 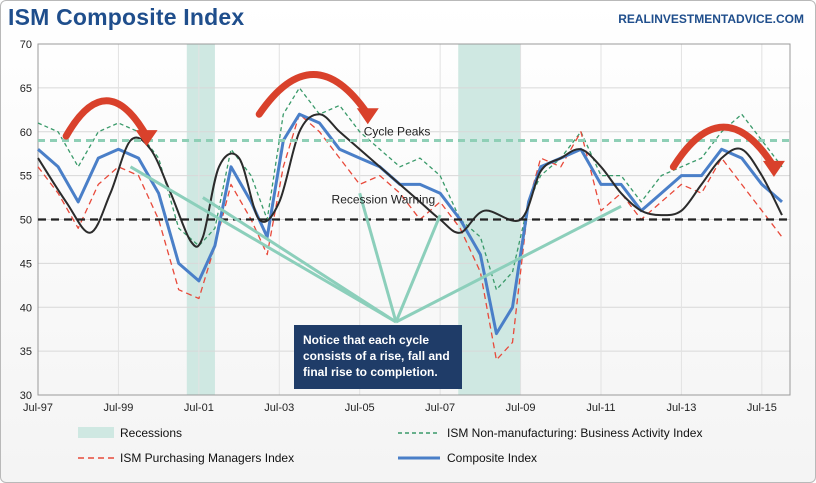 What do you see at coordinates (279, 408) in the screenshot?
I see `x-tick-label-3: Jul-03` at bounding box center [279, 408].